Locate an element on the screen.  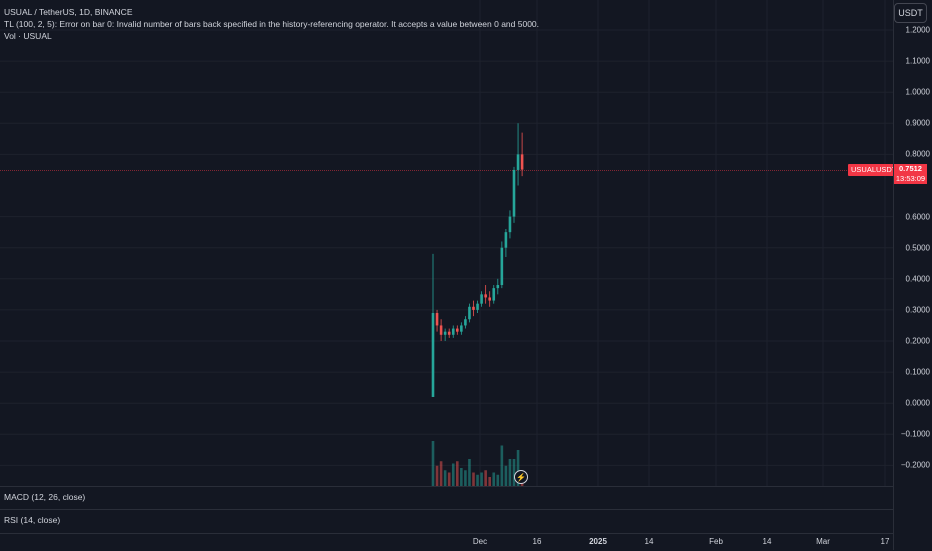
countdown-value: 13:53:09 is located at coordinates (910, 178).